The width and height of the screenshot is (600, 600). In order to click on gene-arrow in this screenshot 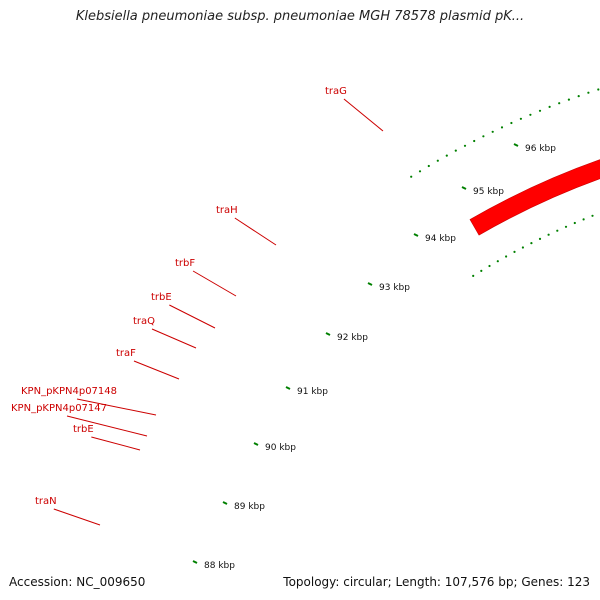, I will do `click(534, 197)`.